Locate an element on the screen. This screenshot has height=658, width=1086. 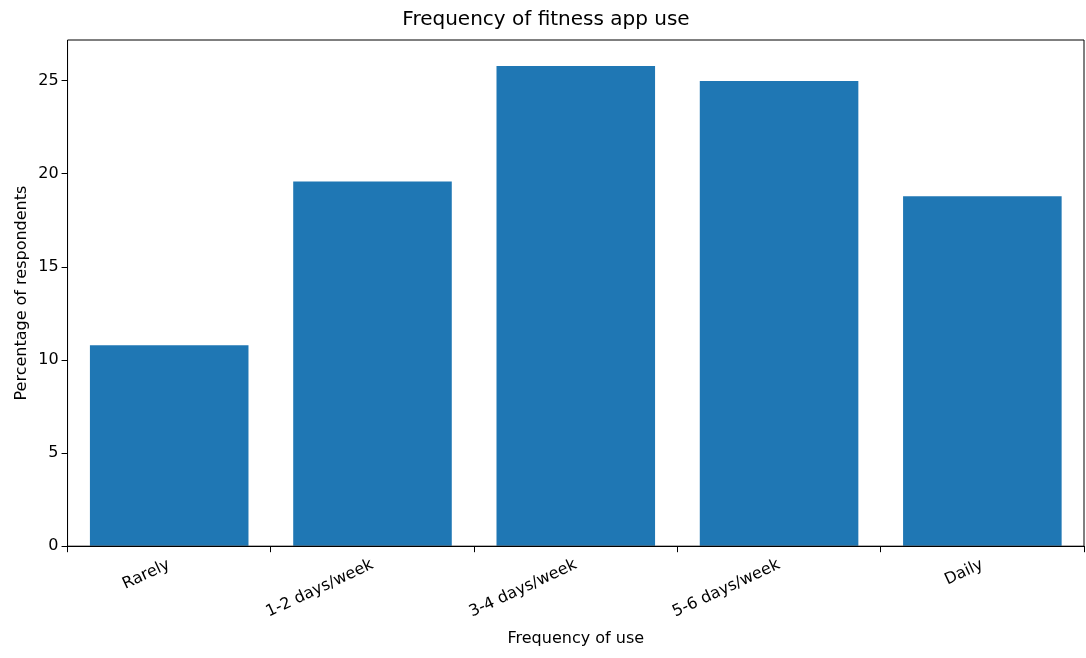
x-axis-title: Frequency of use is located at coordinates (576, 637).